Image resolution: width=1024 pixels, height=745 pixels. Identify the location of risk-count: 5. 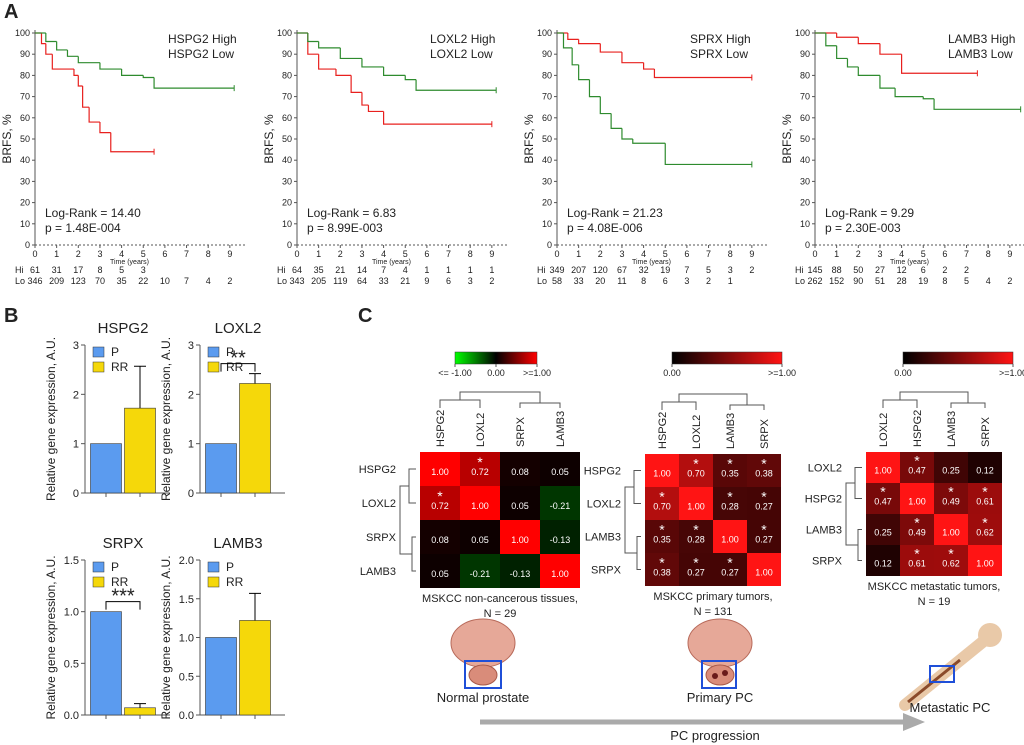
(708, 270).